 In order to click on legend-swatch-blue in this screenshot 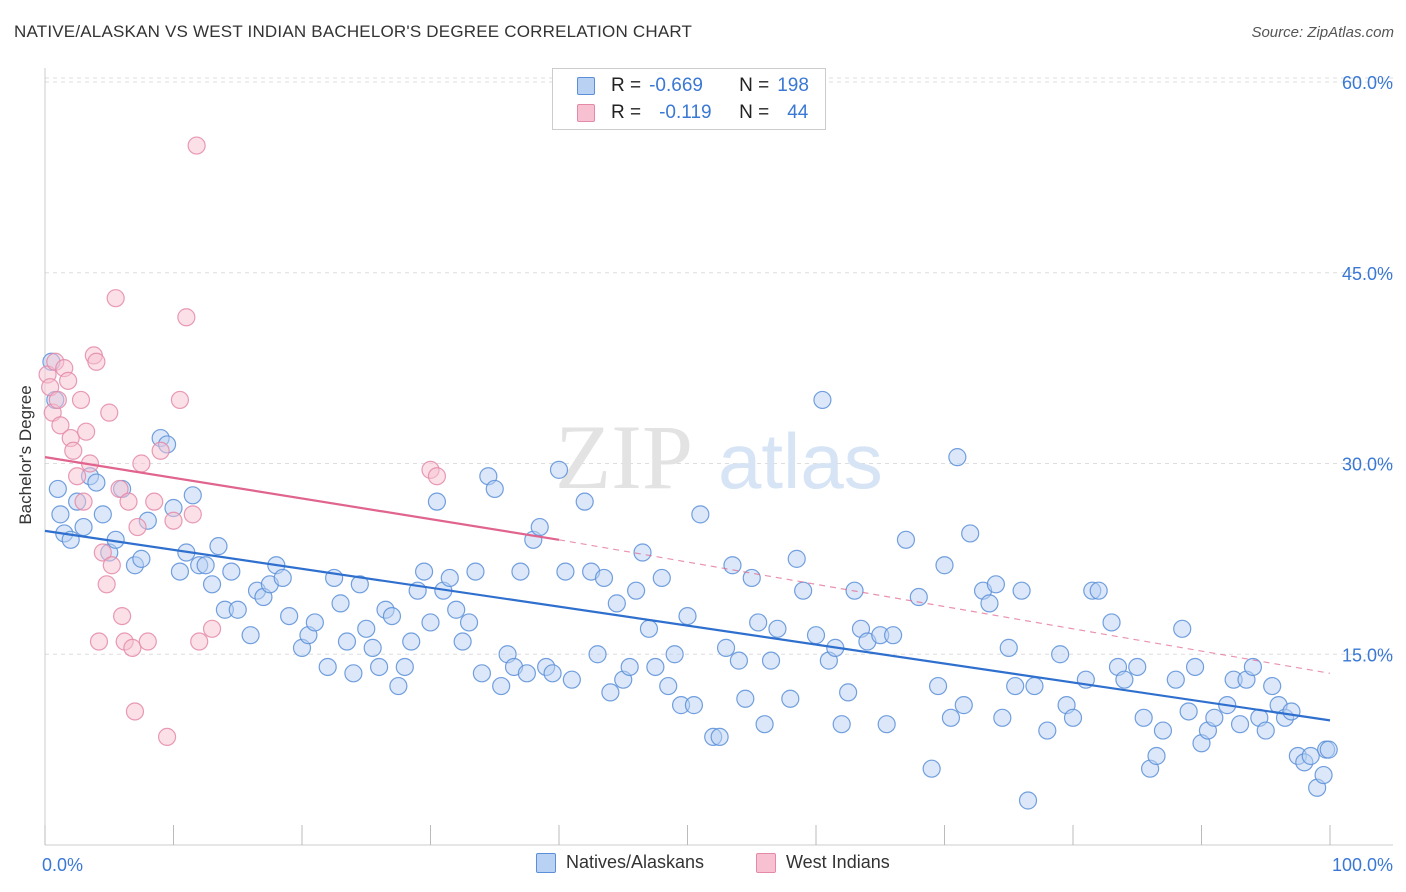, I will do `click(586, 86)`.